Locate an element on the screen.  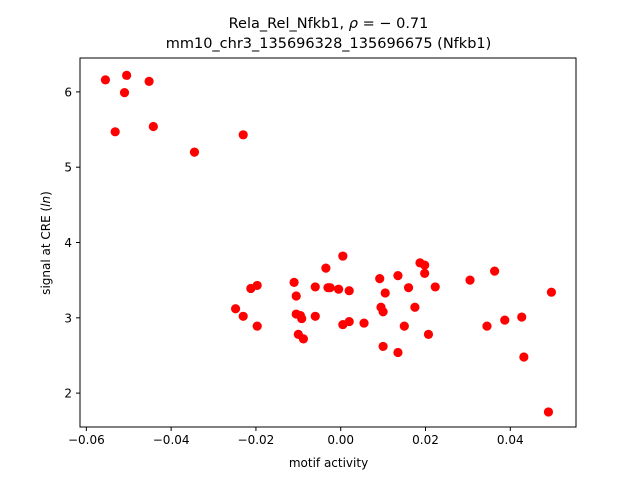
y-tick-label: 2 is located at coordinates (68, 394).